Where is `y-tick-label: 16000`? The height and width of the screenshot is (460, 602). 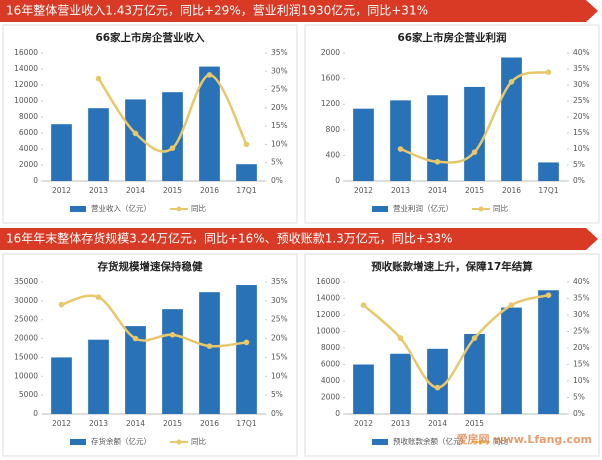
y-tick-label: 16000 is located at coordinates (328, 281).